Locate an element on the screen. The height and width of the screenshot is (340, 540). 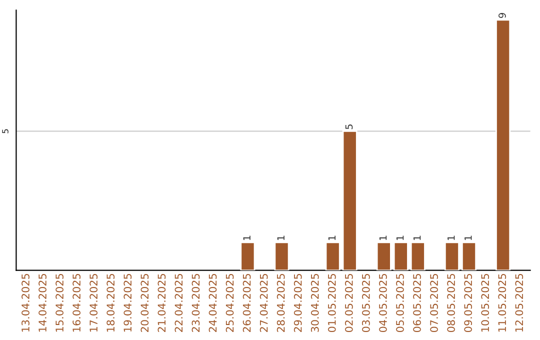
ref-line-label: 5 is located at coordinates (5, 131).